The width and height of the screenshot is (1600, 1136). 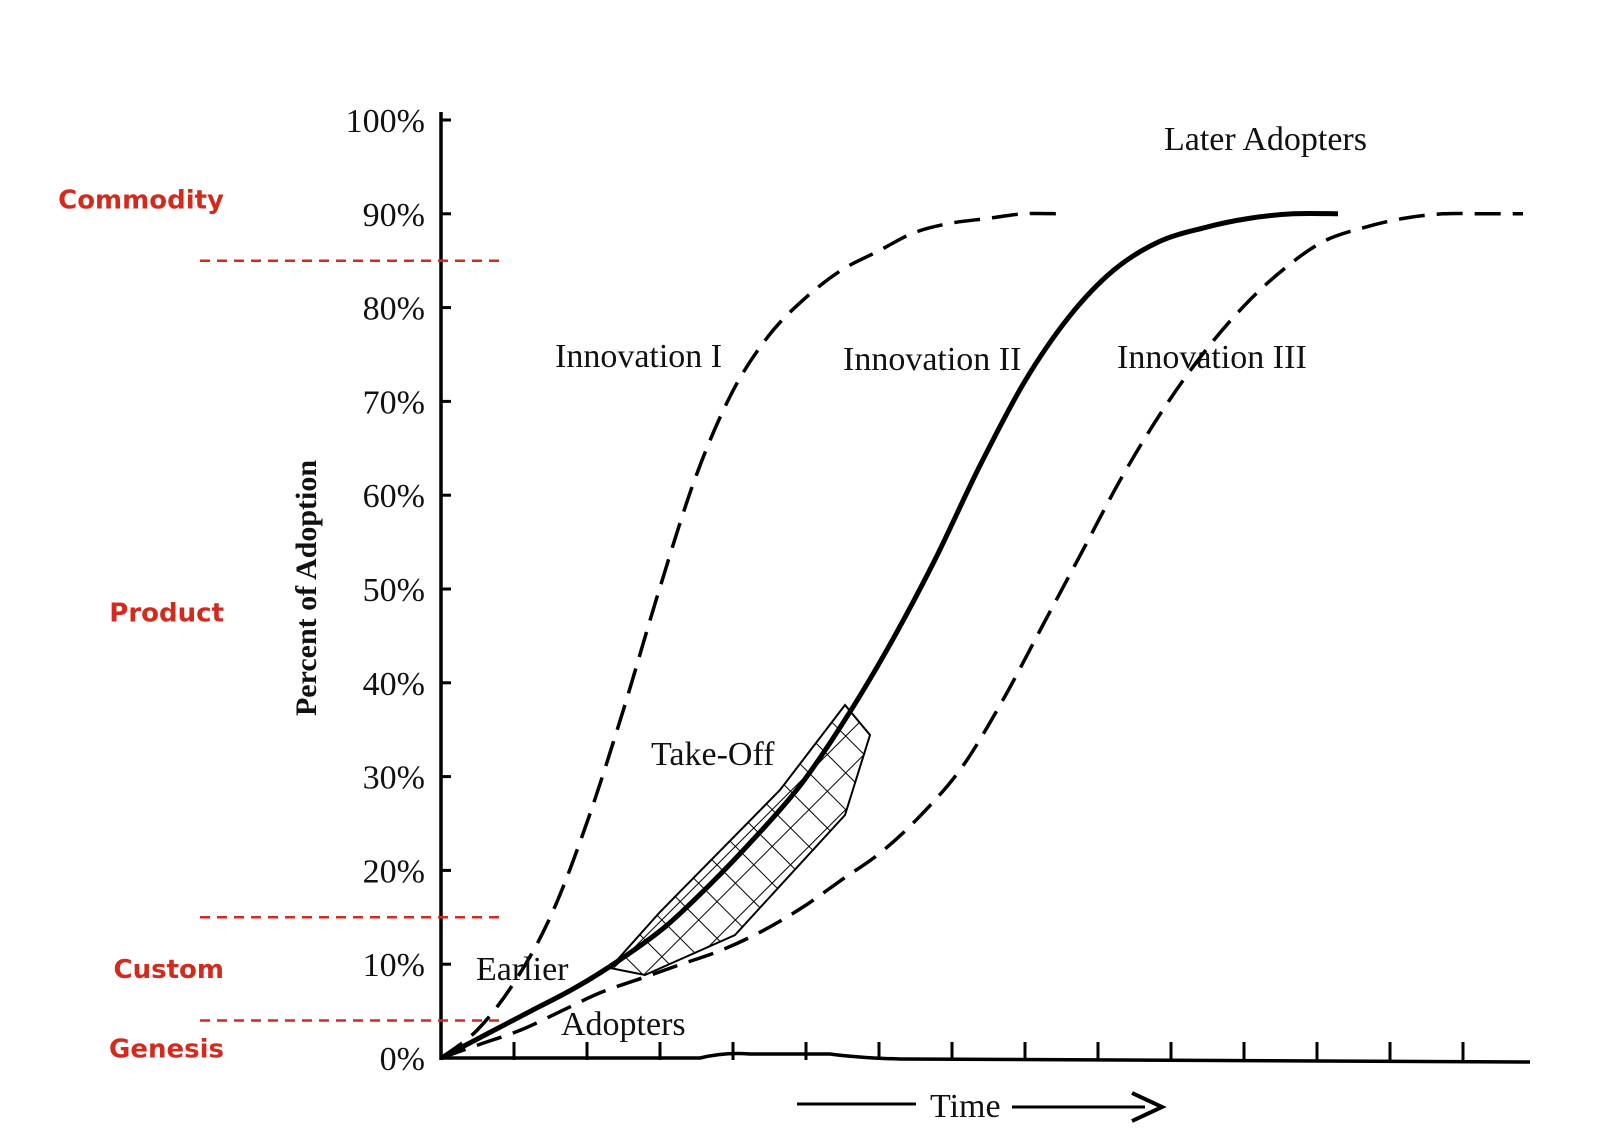 What do you see at coordinates (1265, 139) in the screenshot?
I see `later-adopters-label: Later Adopters` at bounding box center [1265, 139].